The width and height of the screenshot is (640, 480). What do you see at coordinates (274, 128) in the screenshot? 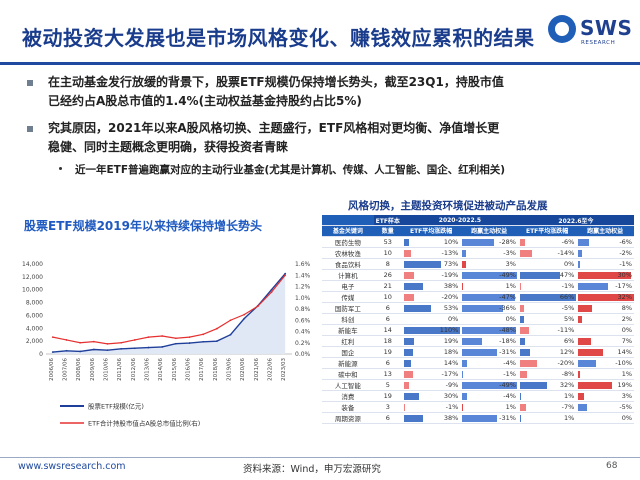
I see `bullet-text-2: 究其原因，2021年以来A股风格切换、主题盛行，ETF风格相对更均衡、净值增长更` at bounding box center [274, 128].